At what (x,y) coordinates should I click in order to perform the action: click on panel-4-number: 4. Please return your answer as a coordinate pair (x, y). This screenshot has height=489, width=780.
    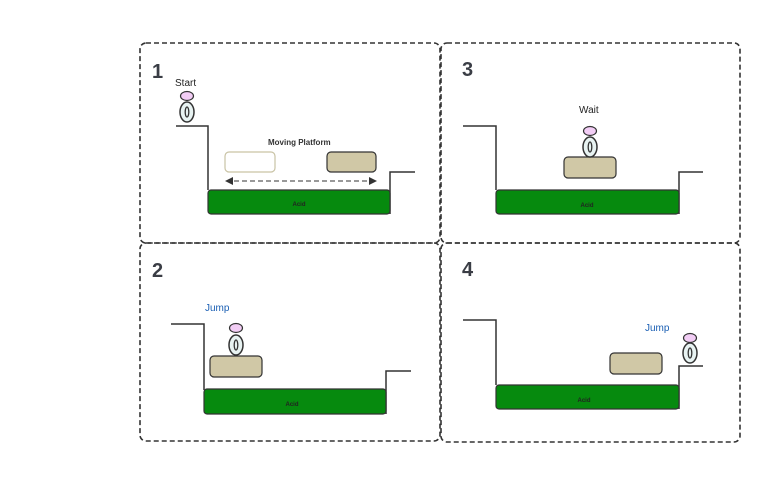
    Looking at the image, I should click on (468, 270).